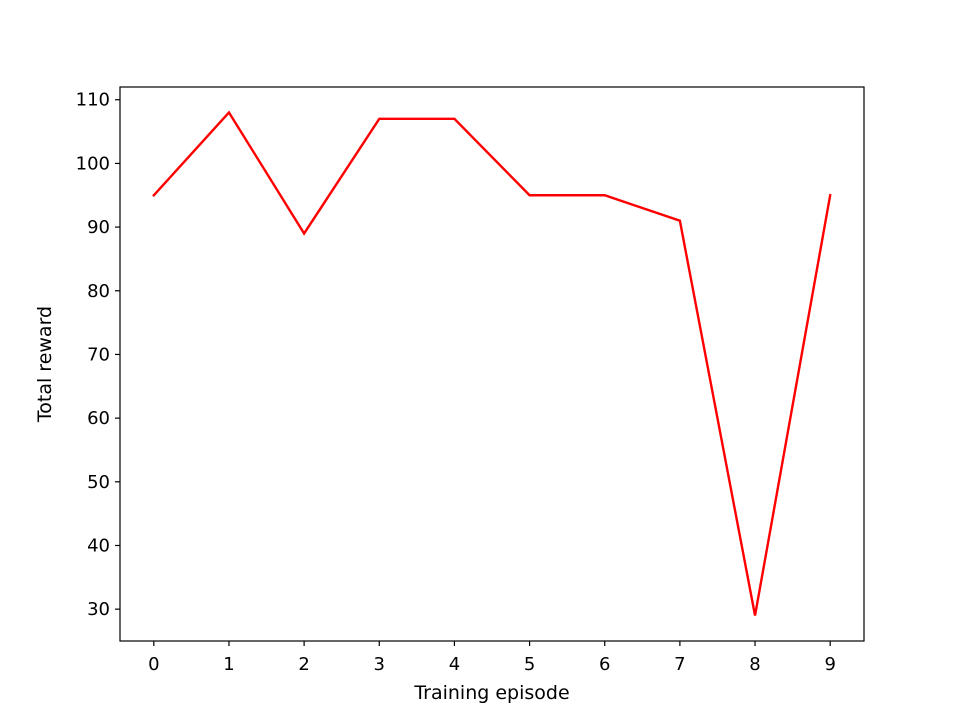 Image resolution: width=960 pixels, height=725 pixels. I want to click on y-tick-label: 30, so click(98, 609).